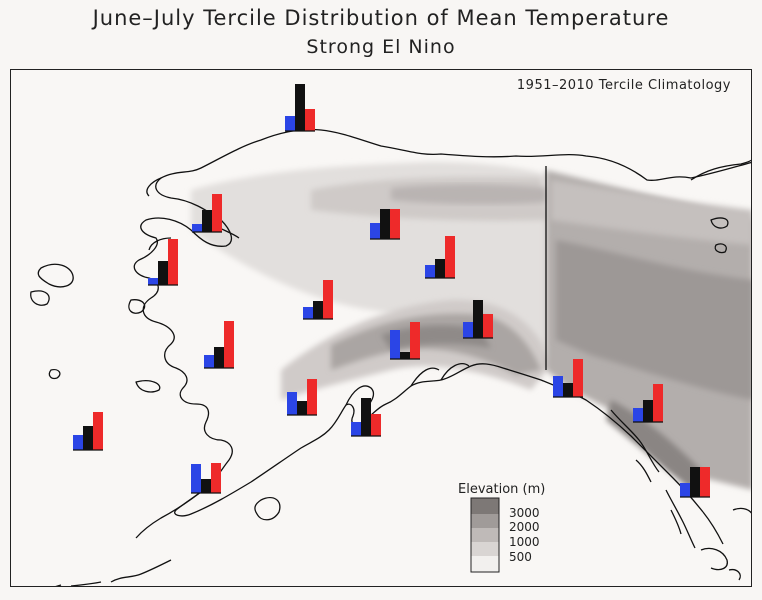 This screenshot has width=762, height=600. I want to click on map-subtitle: Strong El Nino, so click(381, 47).